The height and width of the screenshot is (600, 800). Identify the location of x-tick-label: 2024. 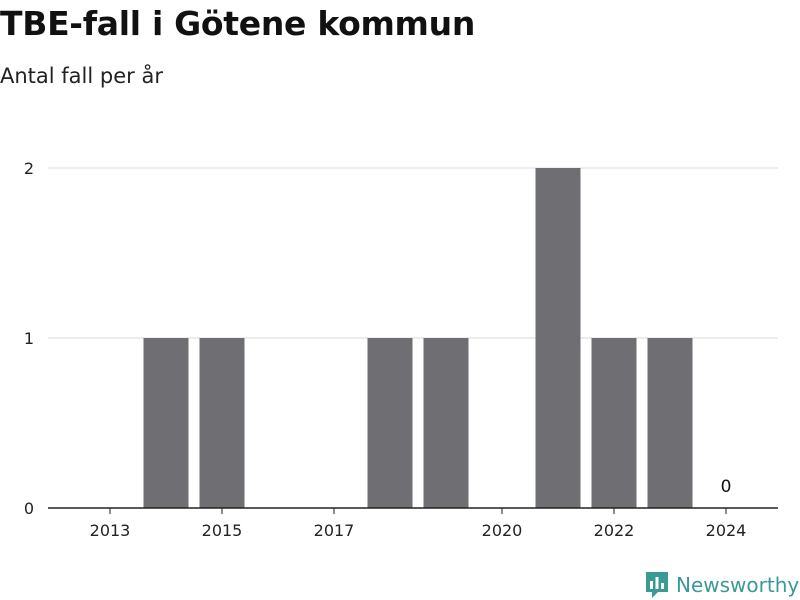
(726, 530).